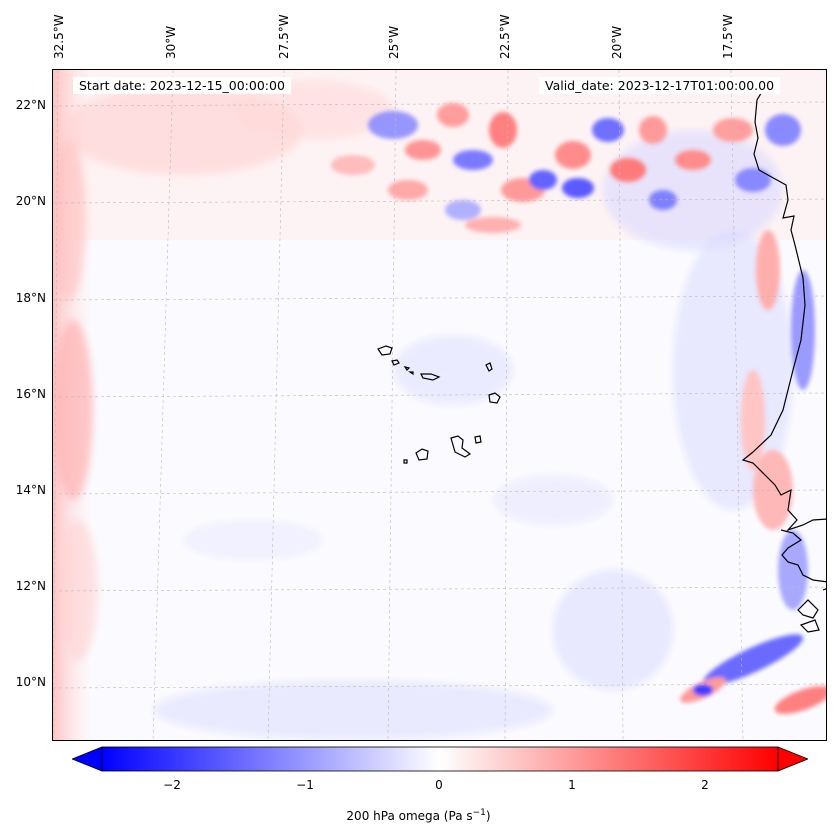 The height and width of the screenshot is (839, 837). I want to click on lat-label-22n: 22°N, so click(30, 105).